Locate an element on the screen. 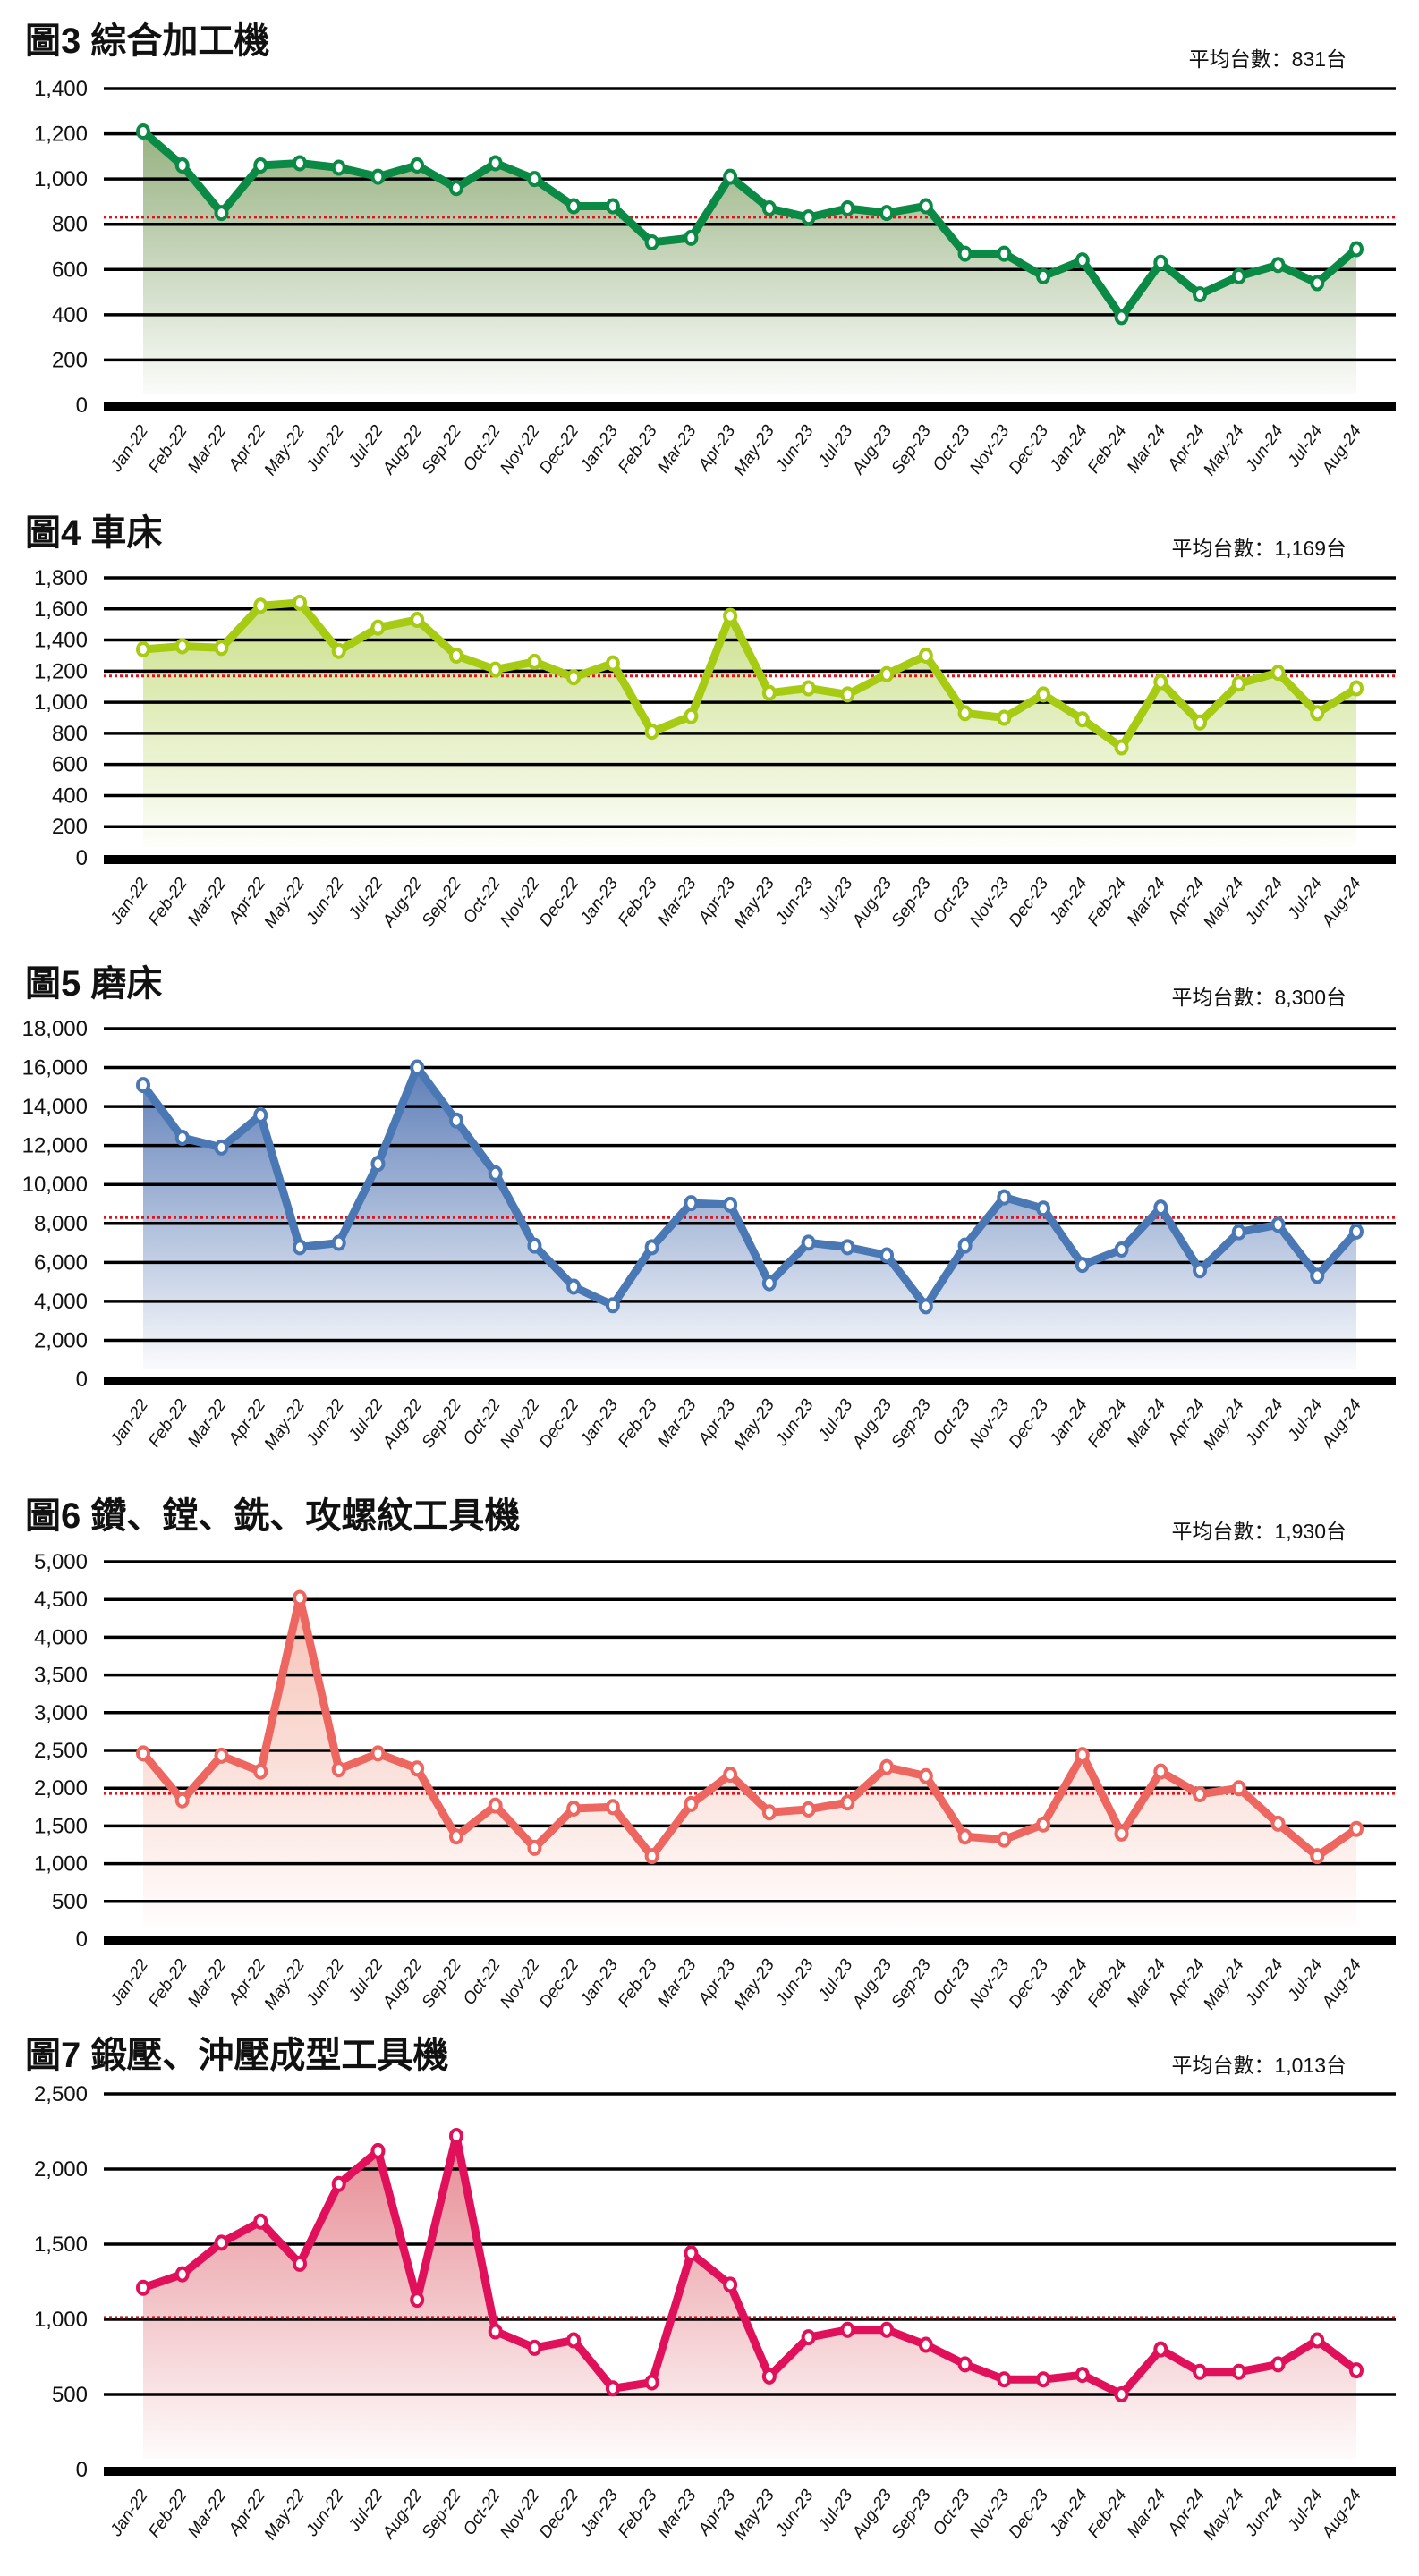 Image resolution: width=1419 pixels, height=2576 pixels. x-tick-label: Jan-22 is located at coordinates (129, 901).